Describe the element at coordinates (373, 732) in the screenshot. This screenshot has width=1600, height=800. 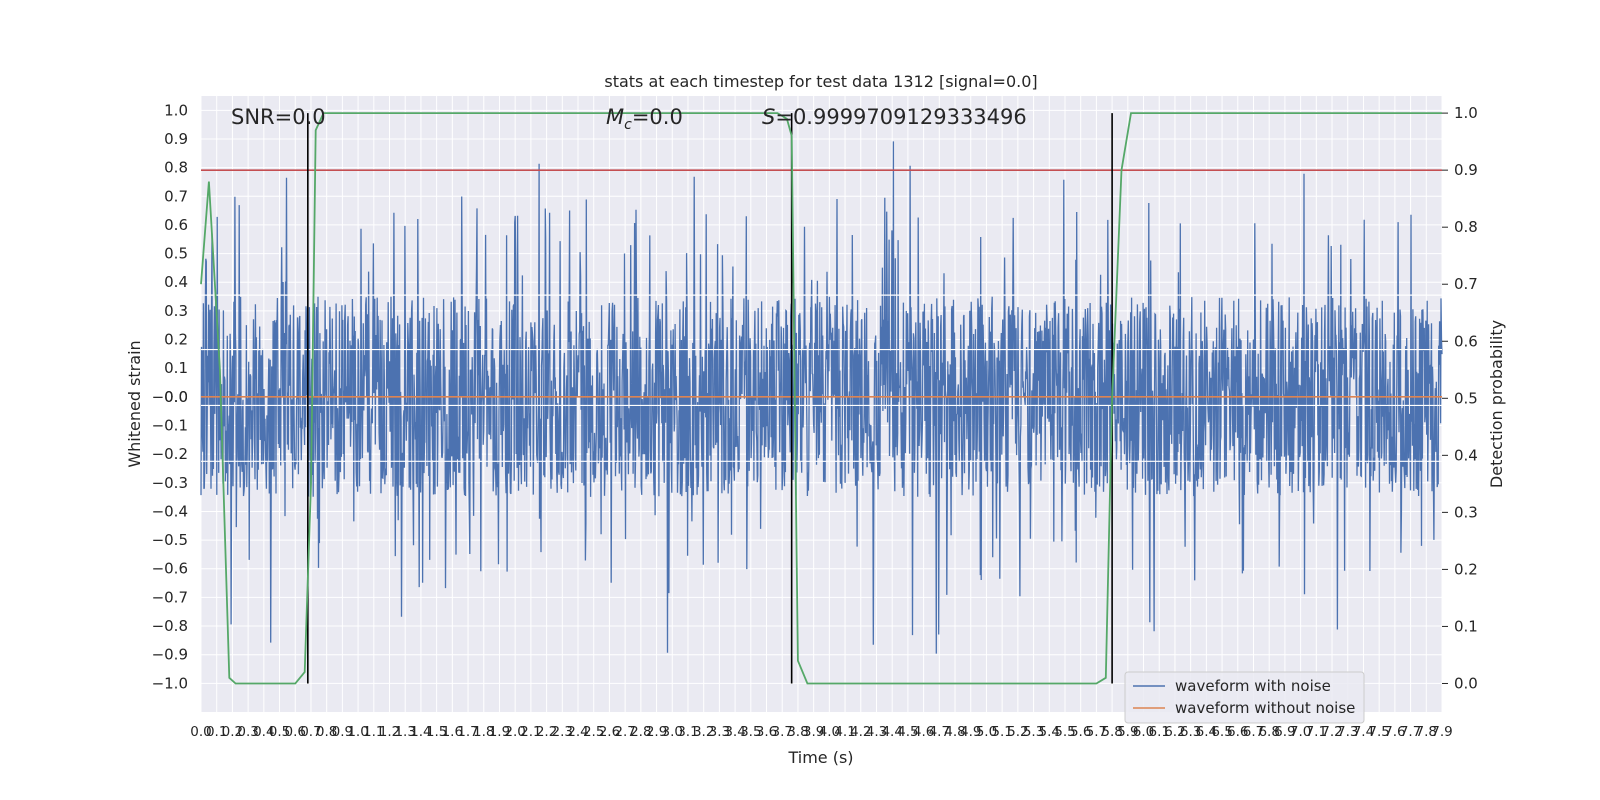
I see `x-tick-label: 1.1` at that location.